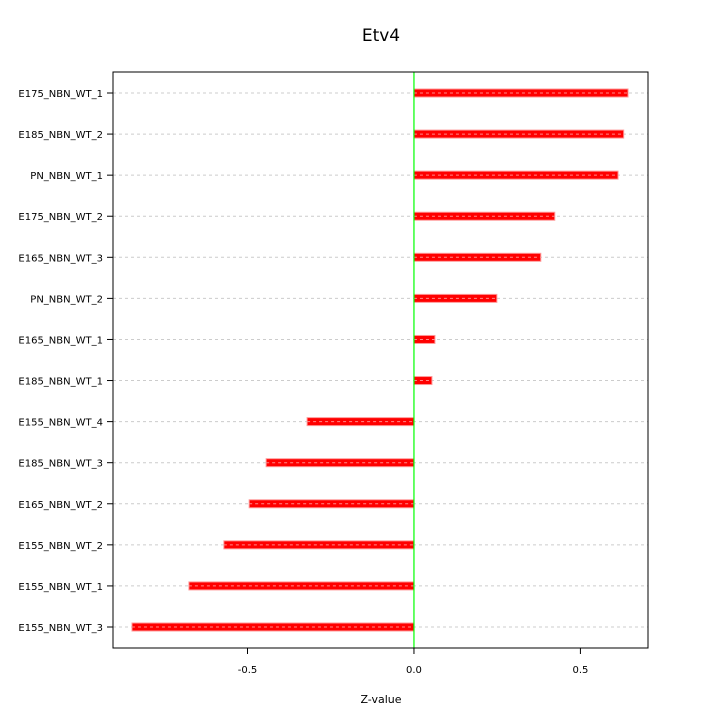  What do you see at coordinates (60, 135) in the screenshot?
I see `y-tick-label: E185_NBN_WT_2` at bounding box center [60, 135].